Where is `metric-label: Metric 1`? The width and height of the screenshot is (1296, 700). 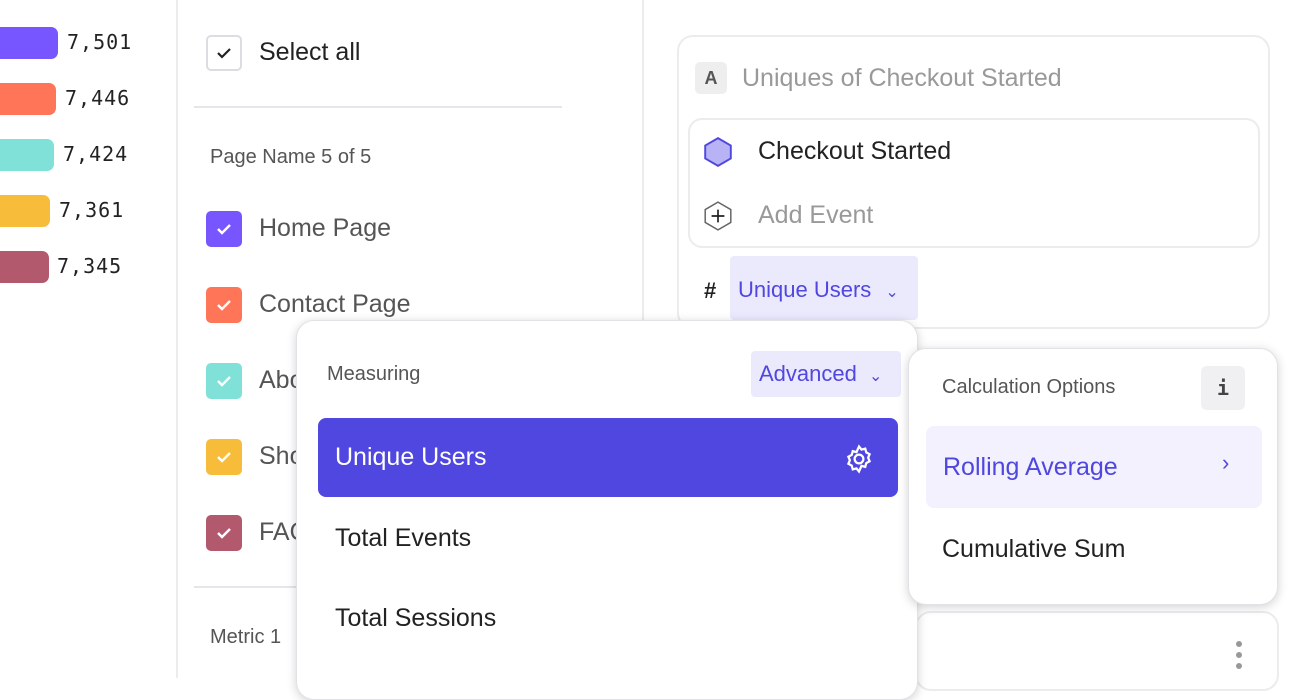
metric-label: Metric 1 is located at coordinates (246, 637).